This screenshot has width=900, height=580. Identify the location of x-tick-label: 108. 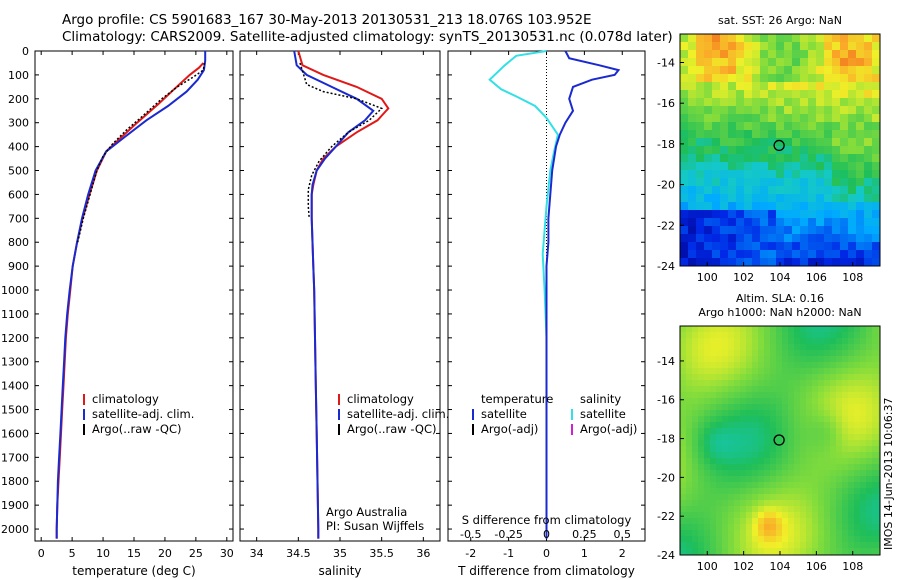
(852, 566).